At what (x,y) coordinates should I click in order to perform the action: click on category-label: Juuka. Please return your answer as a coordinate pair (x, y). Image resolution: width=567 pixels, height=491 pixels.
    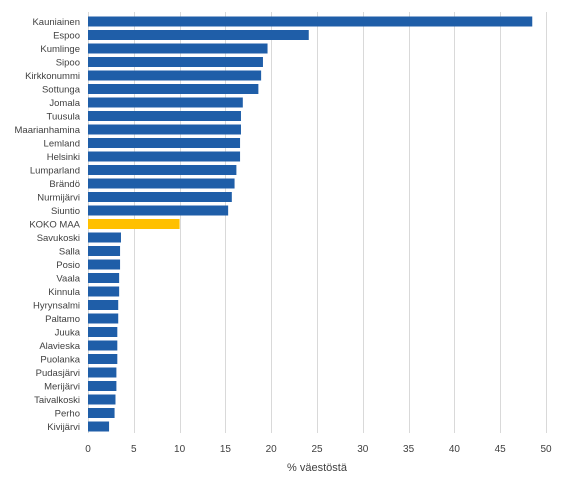
    Looking at the image, I should click on (68, 332).